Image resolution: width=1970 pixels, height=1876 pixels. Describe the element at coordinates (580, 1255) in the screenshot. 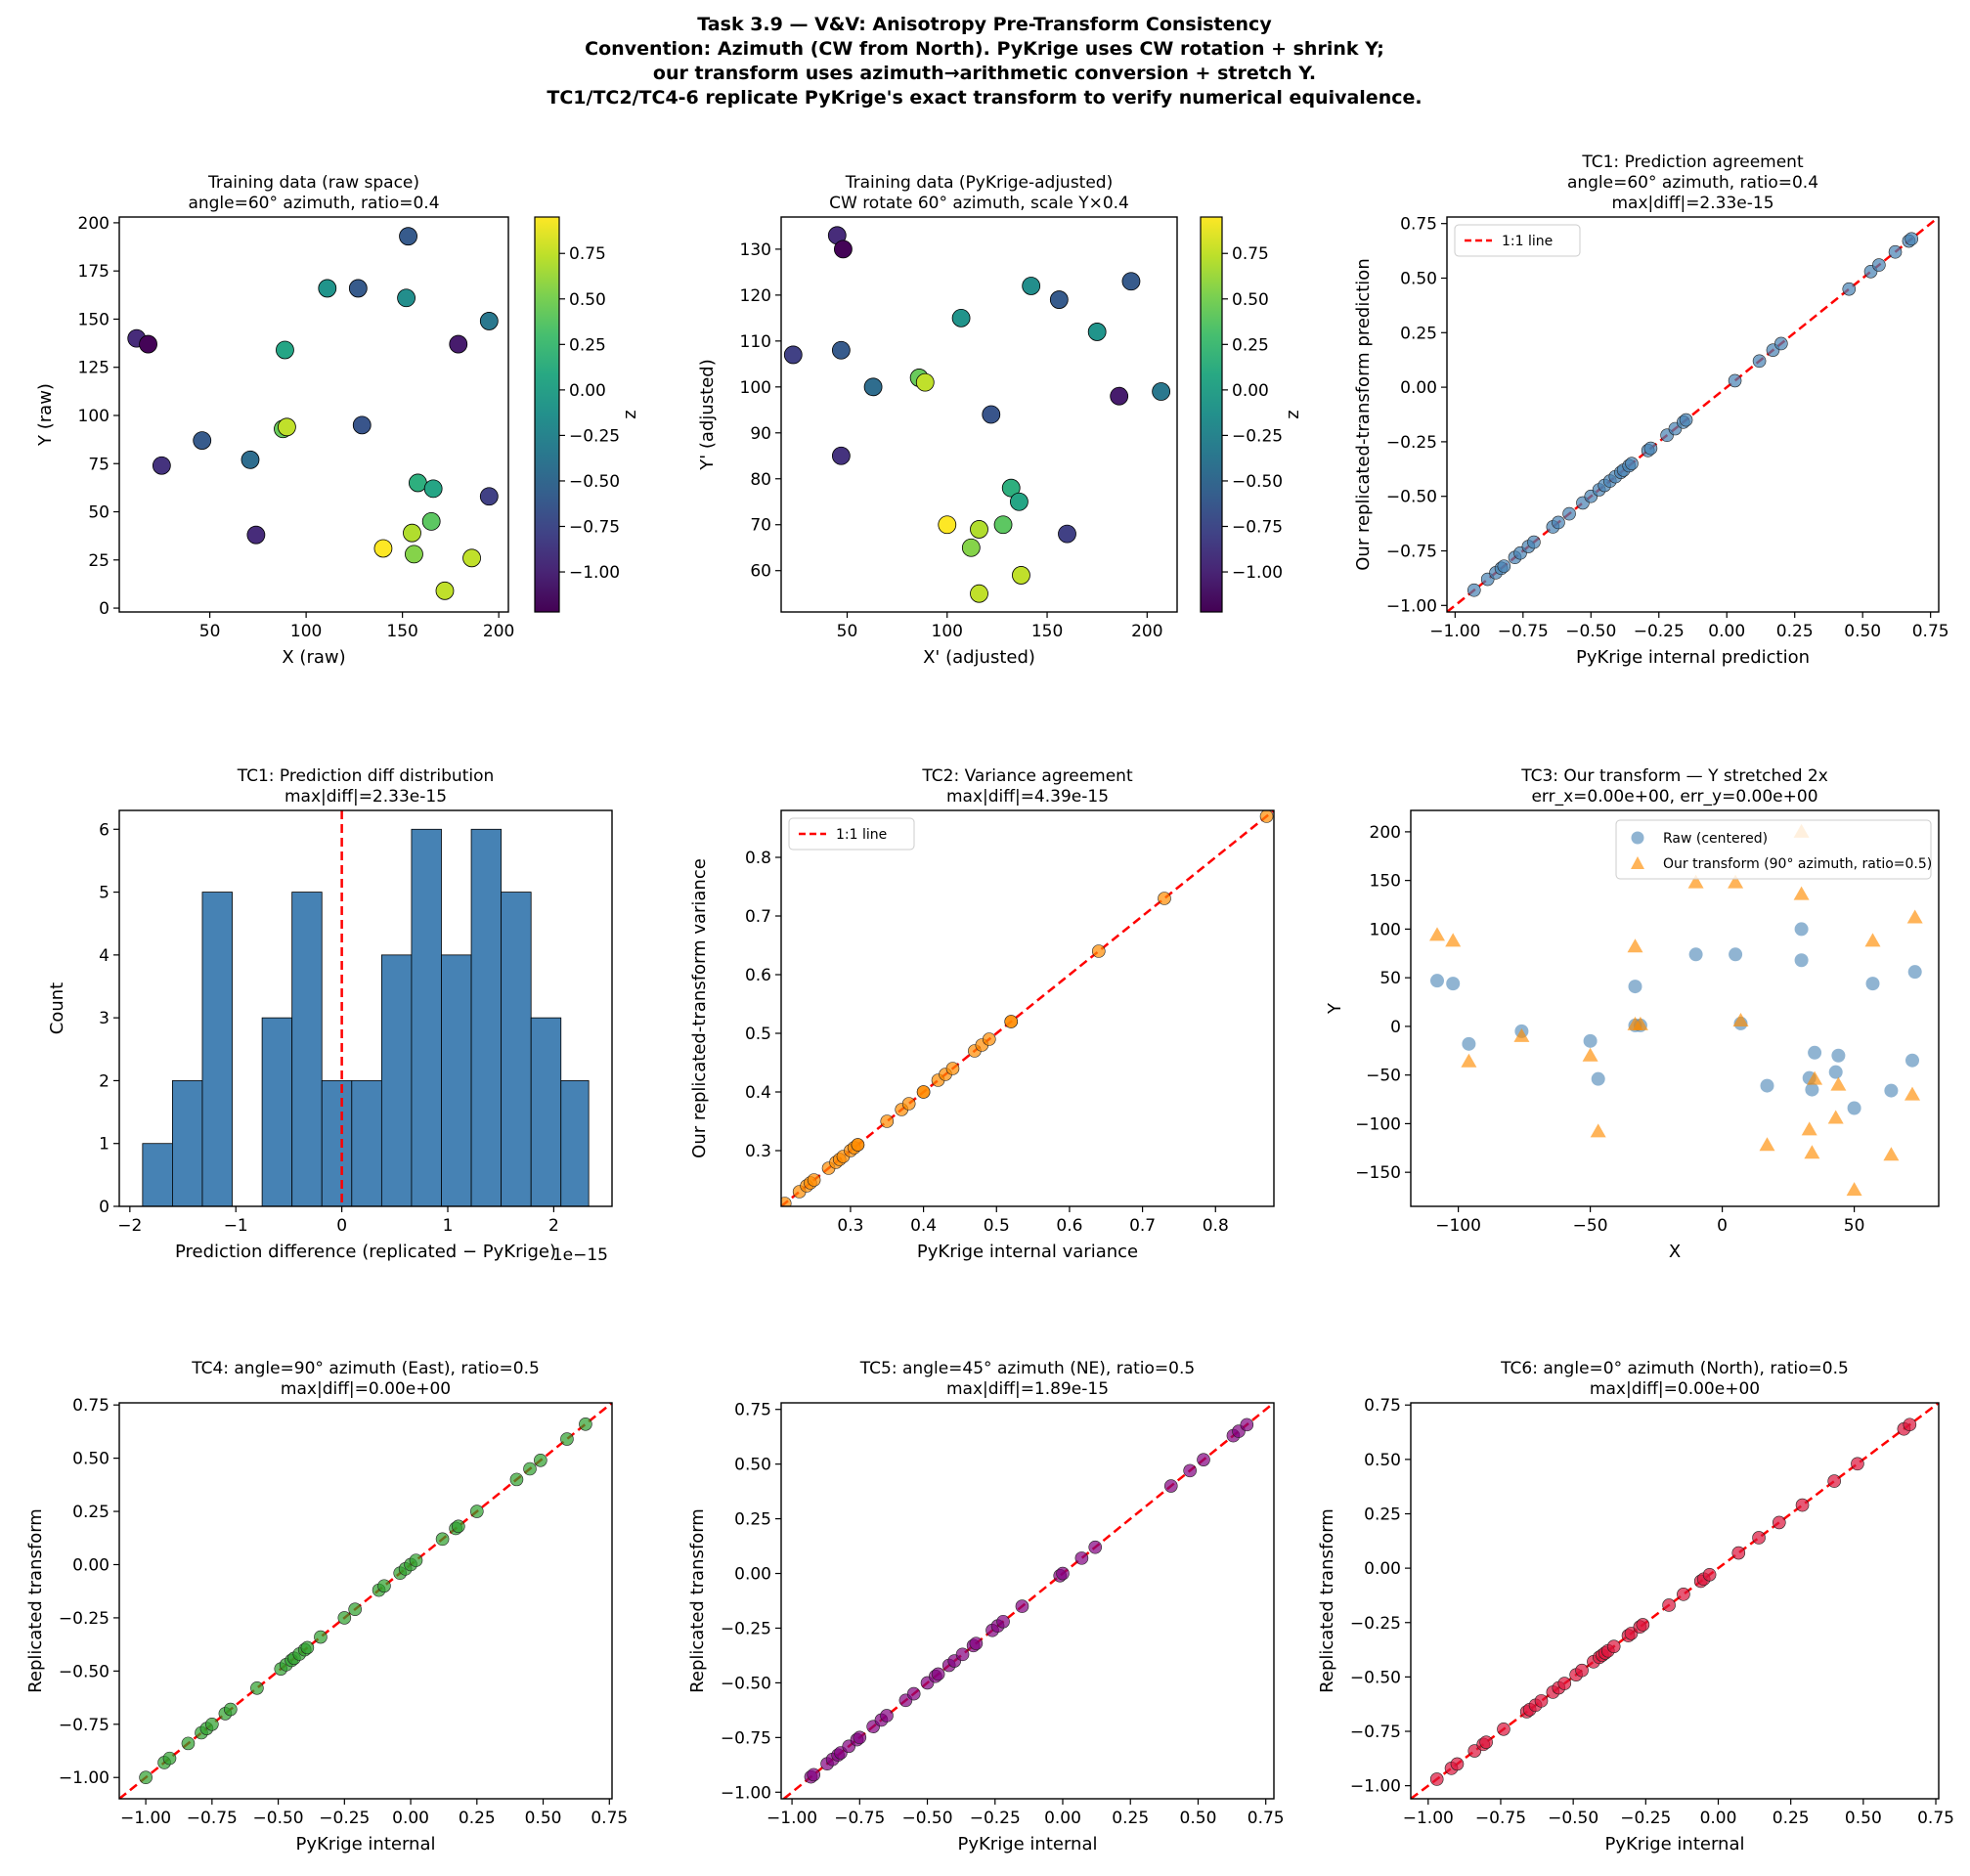

I see `x-offset-text: 1e−15` at that location.